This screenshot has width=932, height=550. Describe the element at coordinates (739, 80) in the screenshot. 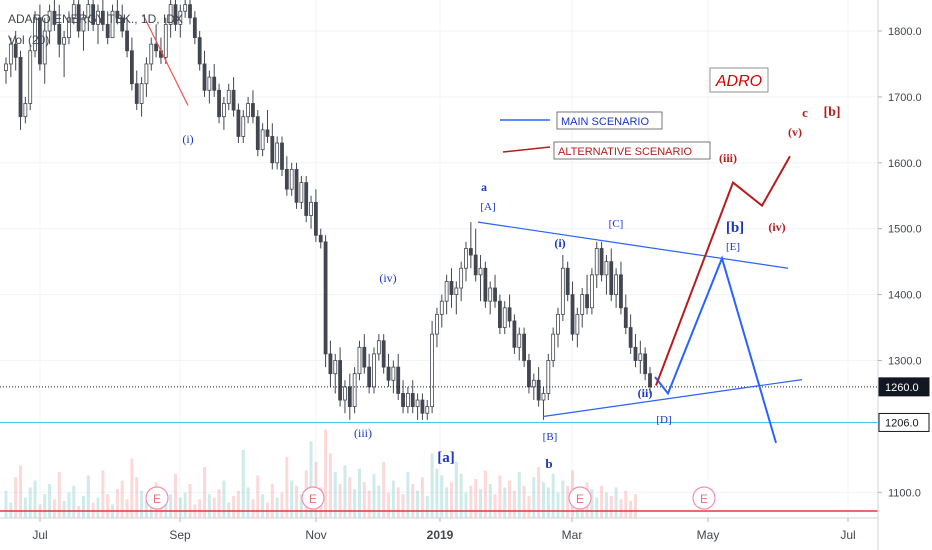

I see `brand-box` at that location.